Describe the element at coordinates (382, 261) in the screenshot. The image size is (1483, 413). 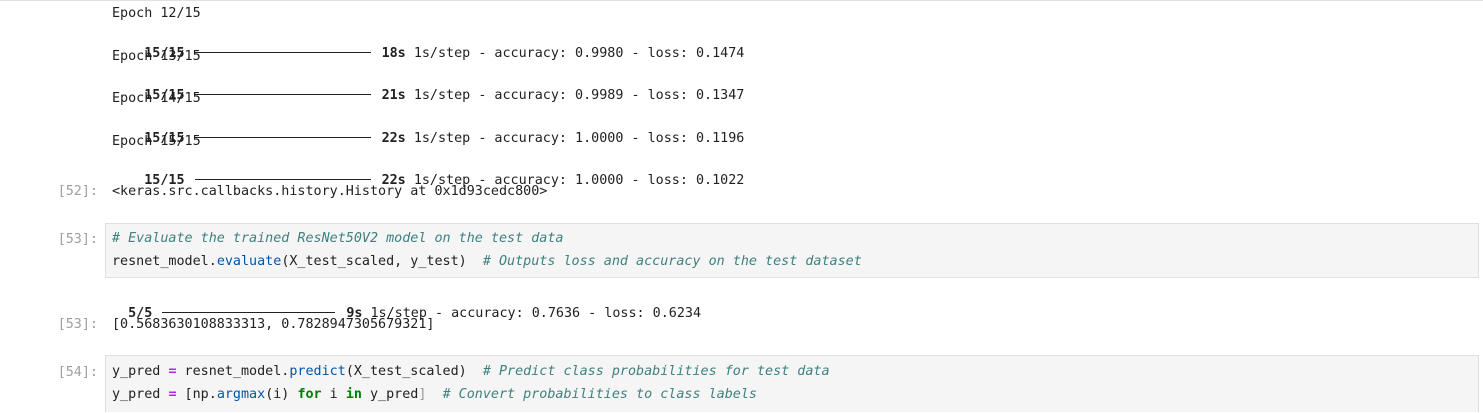
I see `code-args: (X_test_scaled, y_test)` at that location.